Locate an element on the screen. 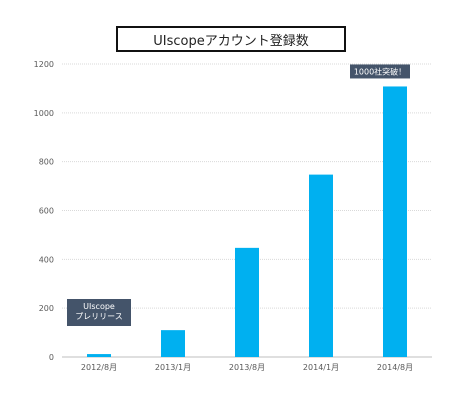  x-tick-label: 2014/8月 is located at coordinates (395, 367).